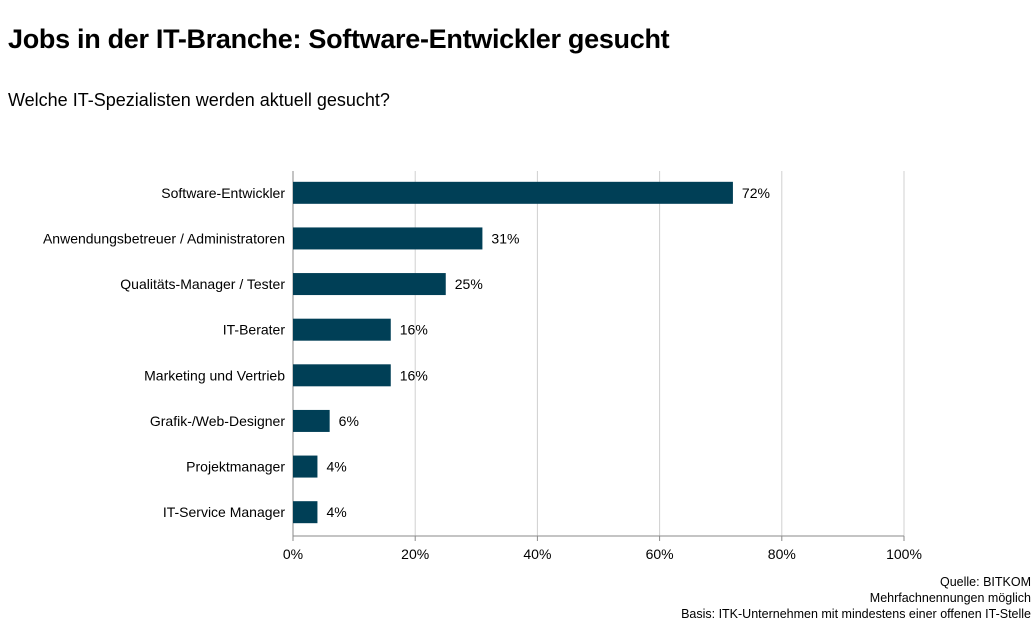 The width and height of the screenshot is (1033, 622). Describe the element at coordinates (904, 554) in the screenshot. I see `x-tick-label: 100%` at that location.